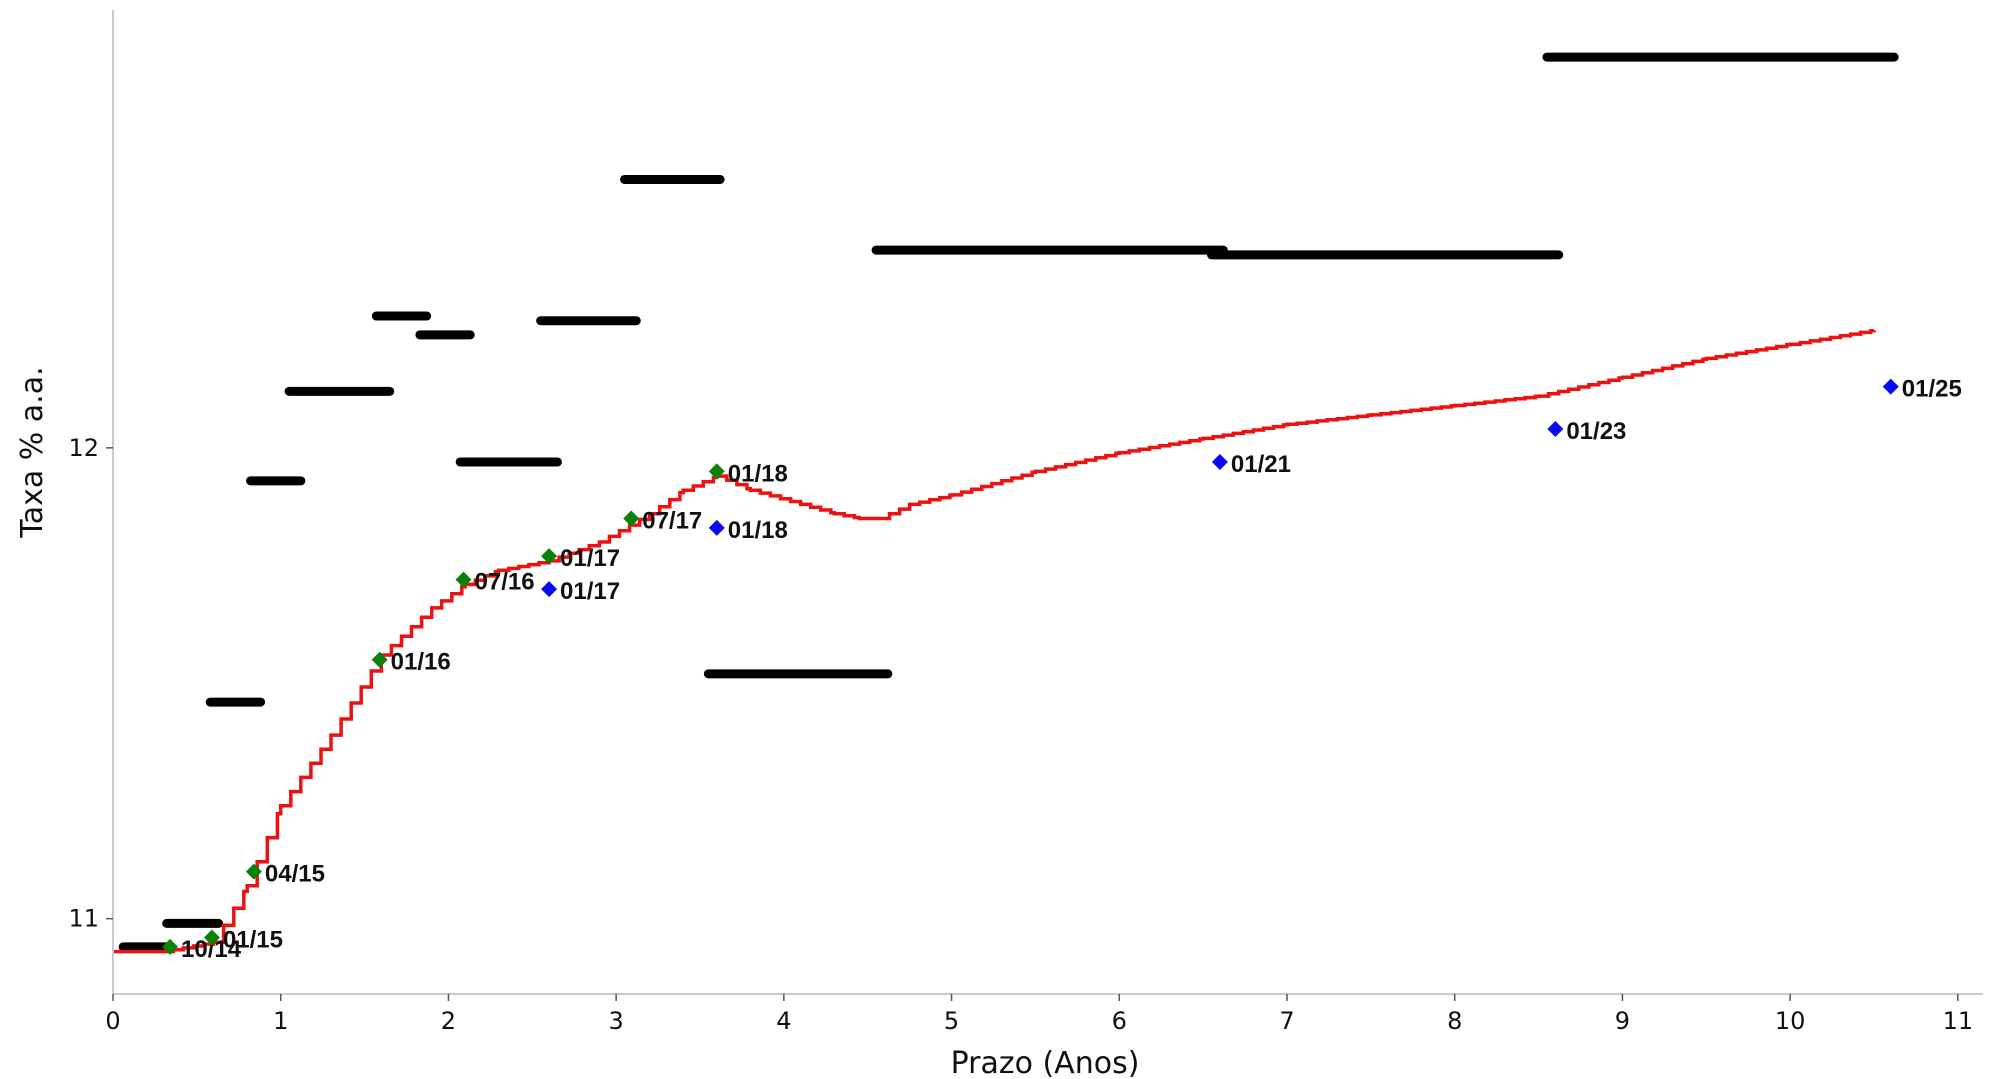  I want to click on green-point-label: 07/16, so click(505, 582).